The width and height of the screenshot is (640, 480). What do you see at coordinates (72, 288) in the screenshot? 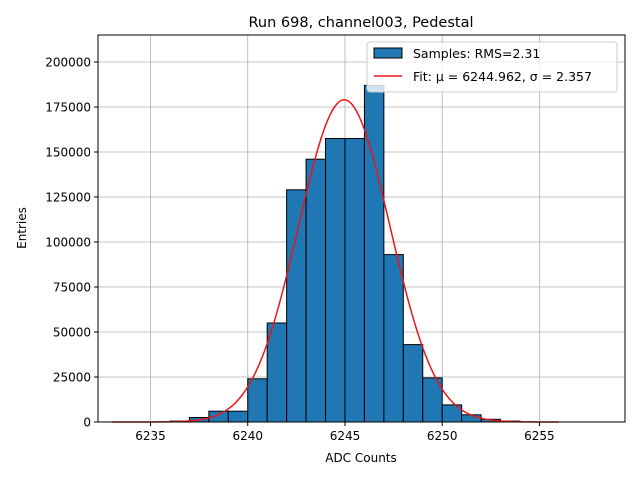
I see `y-tick-label: 75000` at bounding box center [72, 288].